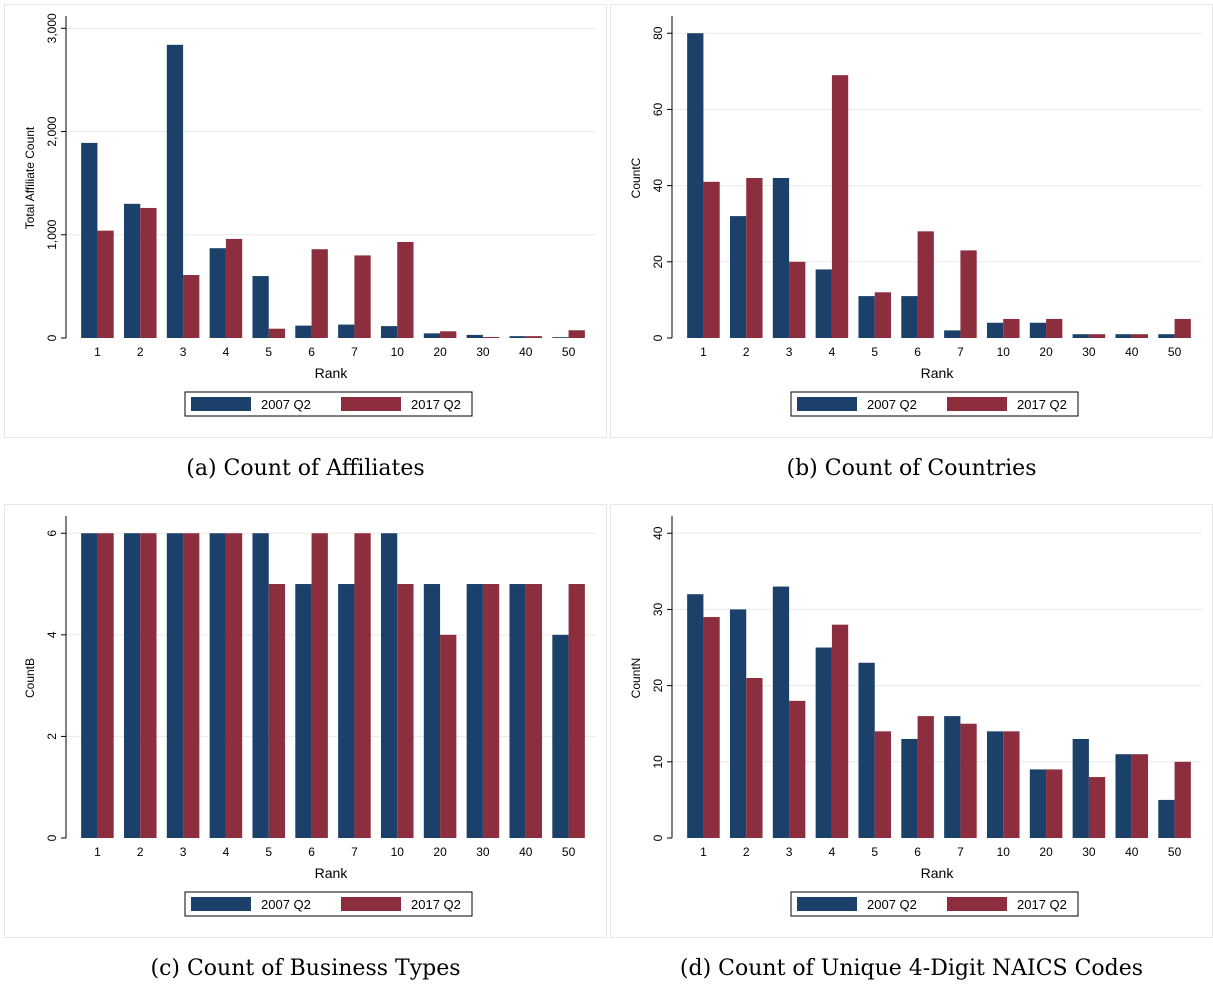  I want to click on y-tick-label: 10, so click(658, 762).